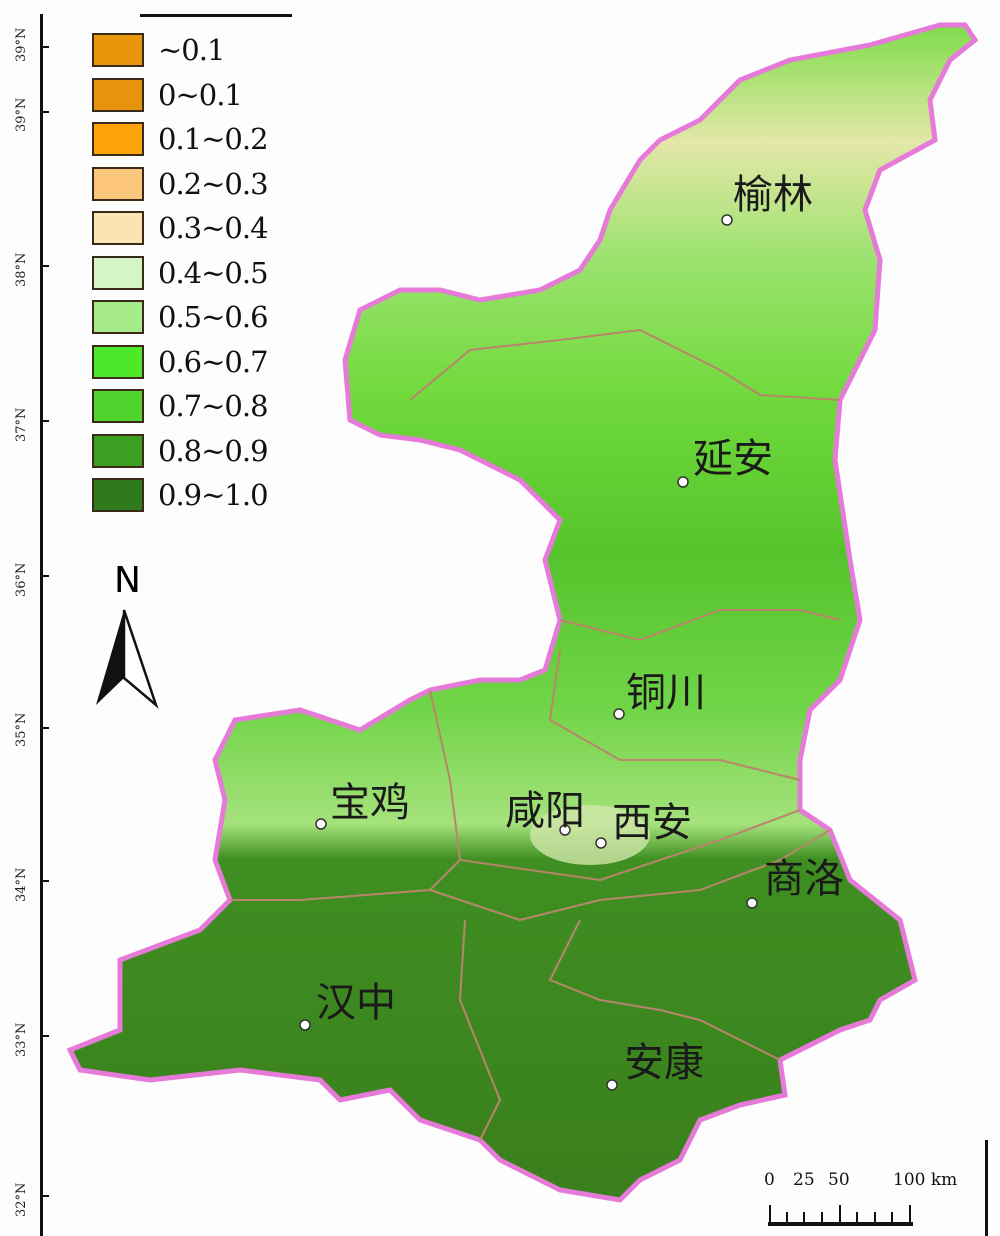 The image size is (1000, 1236). I want to click on legend-label: 0.6~0.7, so click(213, 361).